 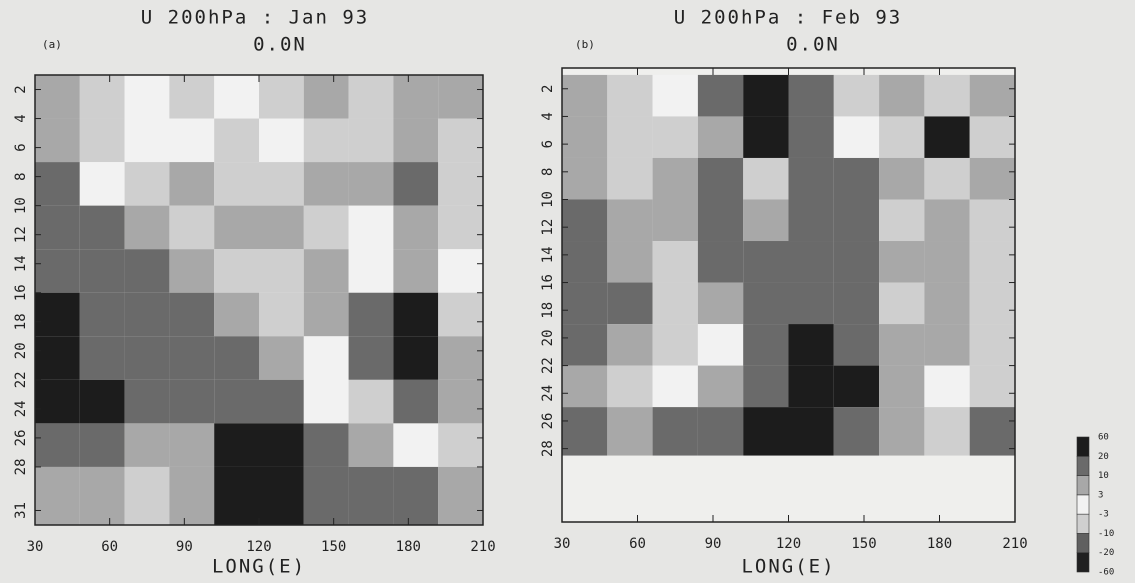 What do you see at coordinates (21, 437) in the screenshot?
I see `y-tick-label: 26` at bounding box center [21, 437].